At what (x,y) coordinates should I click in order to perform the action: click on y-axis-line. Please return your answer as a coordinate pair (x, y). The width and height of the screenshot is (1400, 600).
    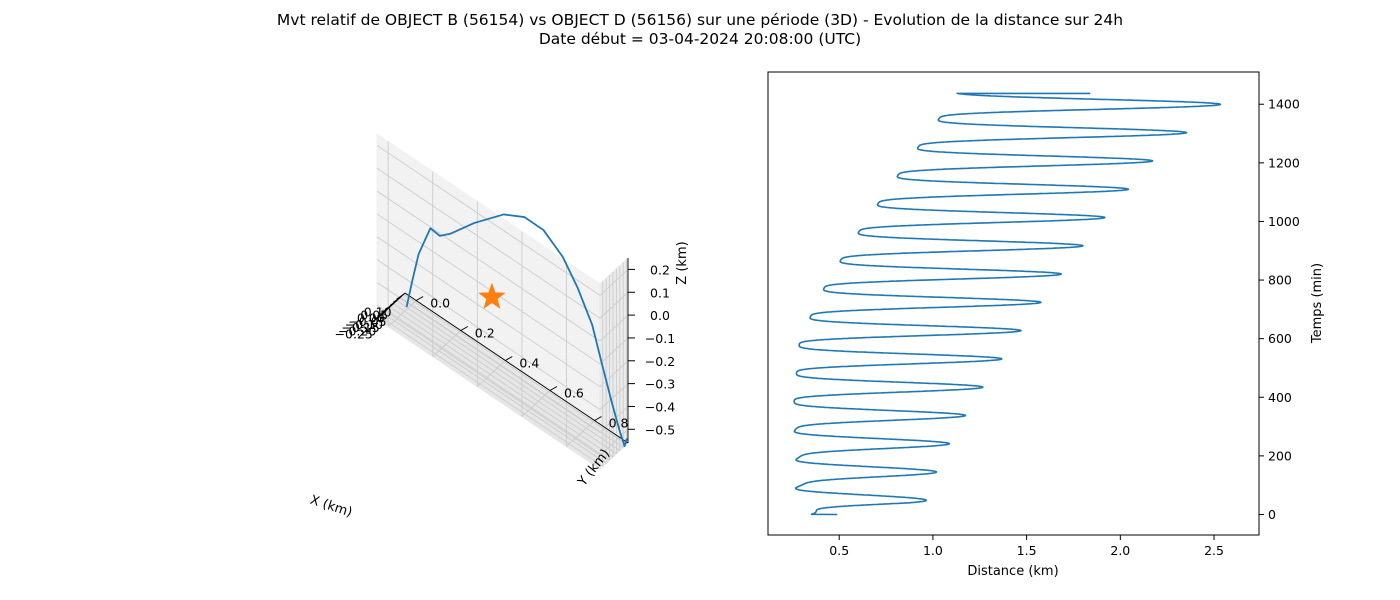
    Looking at the image, I should click on (516, 368).